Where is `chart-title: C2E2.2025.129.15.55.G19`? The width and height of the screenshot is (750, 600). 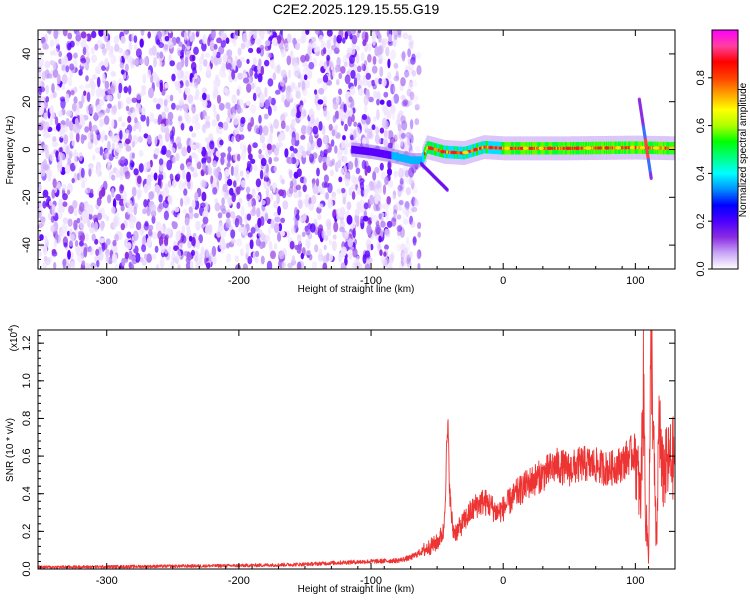 chart-title: C2E2.2025.129.15.55.G19 is located at coordinates (356, 9).